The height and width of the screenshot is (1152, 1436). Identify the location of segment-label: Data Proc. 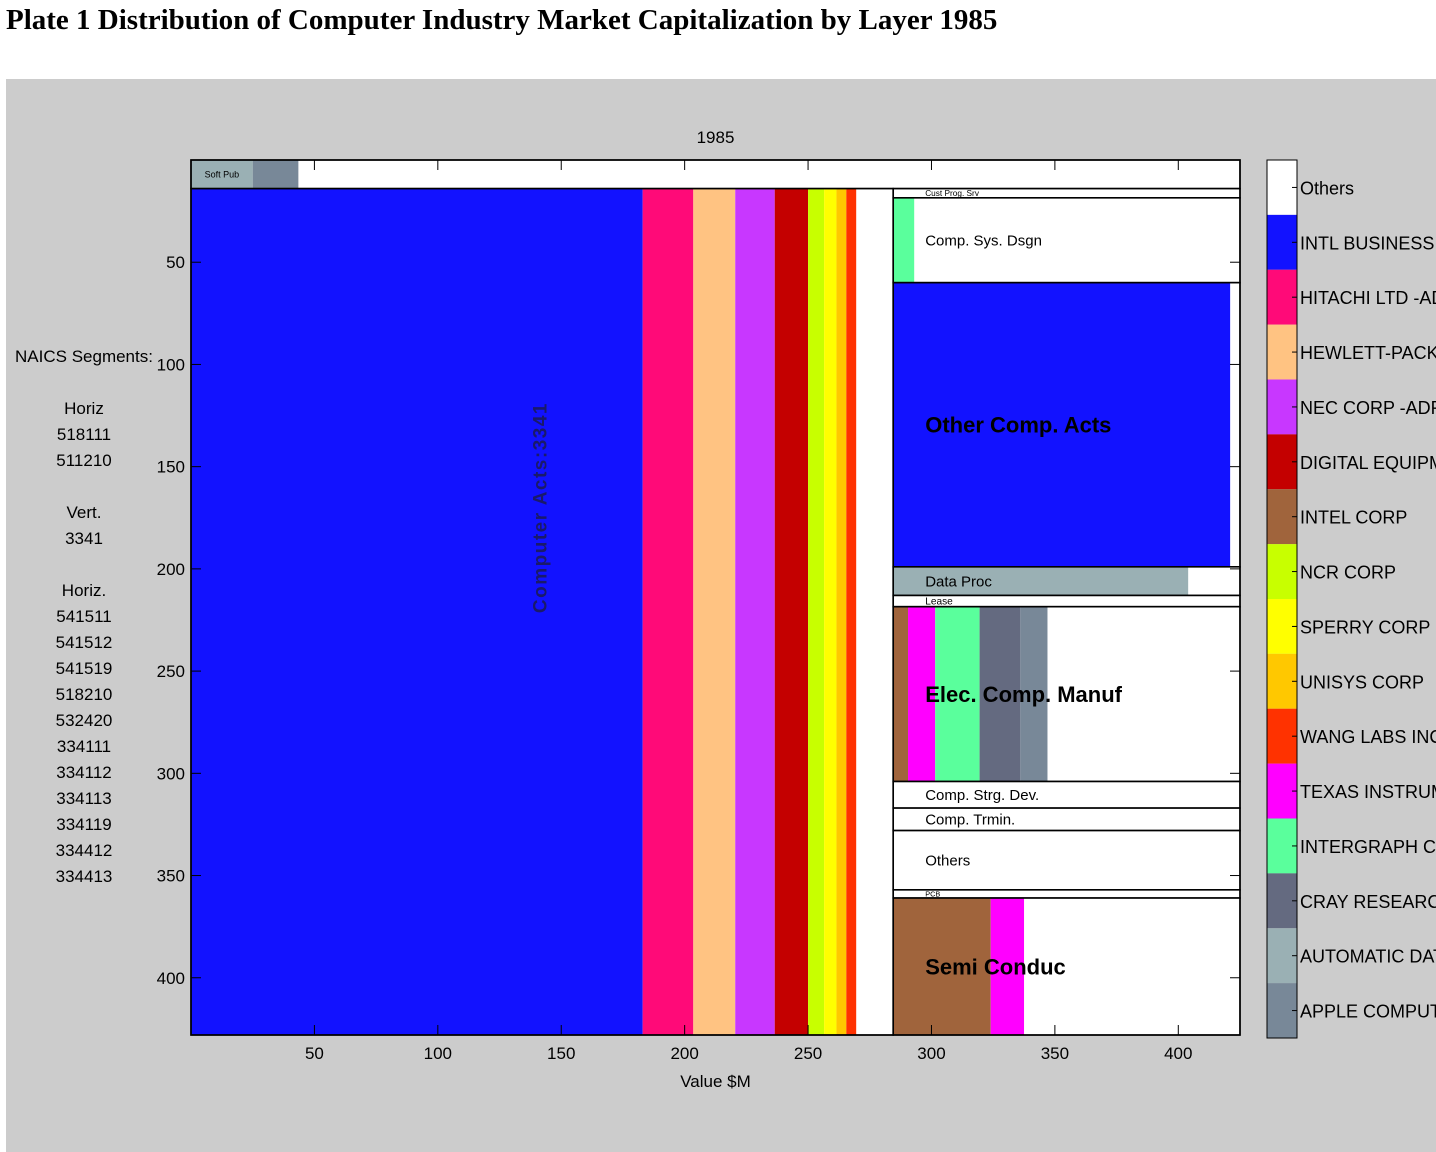
(958, 582).